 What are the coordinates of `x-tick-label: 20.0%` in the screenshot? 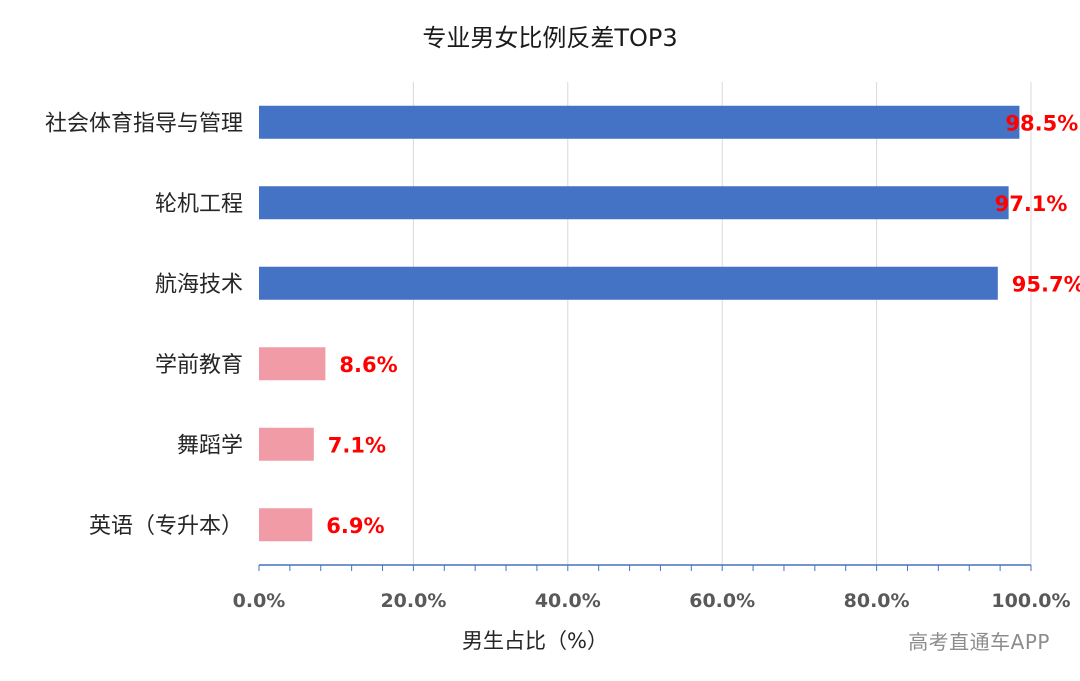 It's located at (413, 601).